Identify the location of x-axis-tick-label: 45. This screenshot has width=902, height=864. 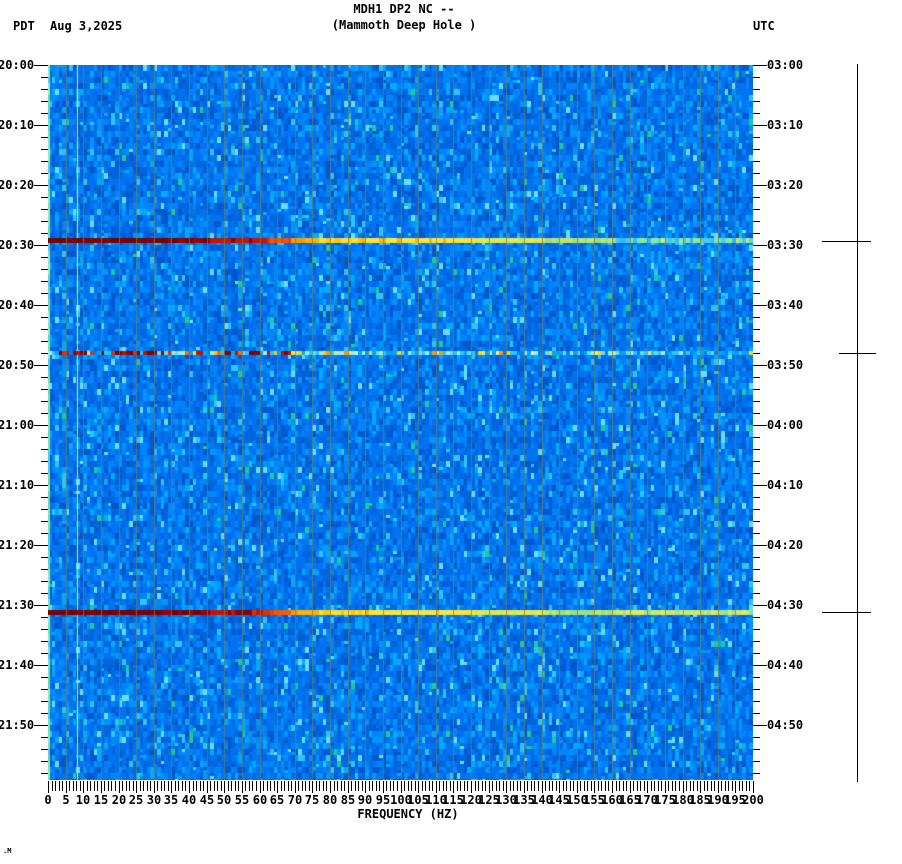
(207, 800).